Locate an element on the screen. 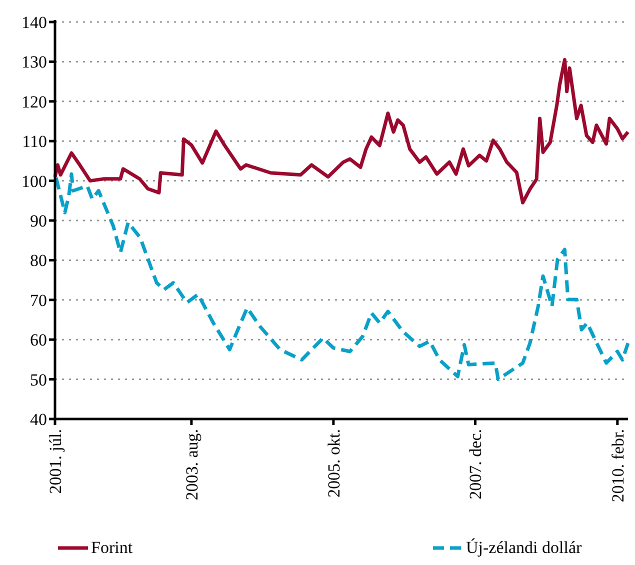 Image resolution: width=635 pixels, height=565 pixels. y-tick-label: 100 is located at coordinates (34, 181).